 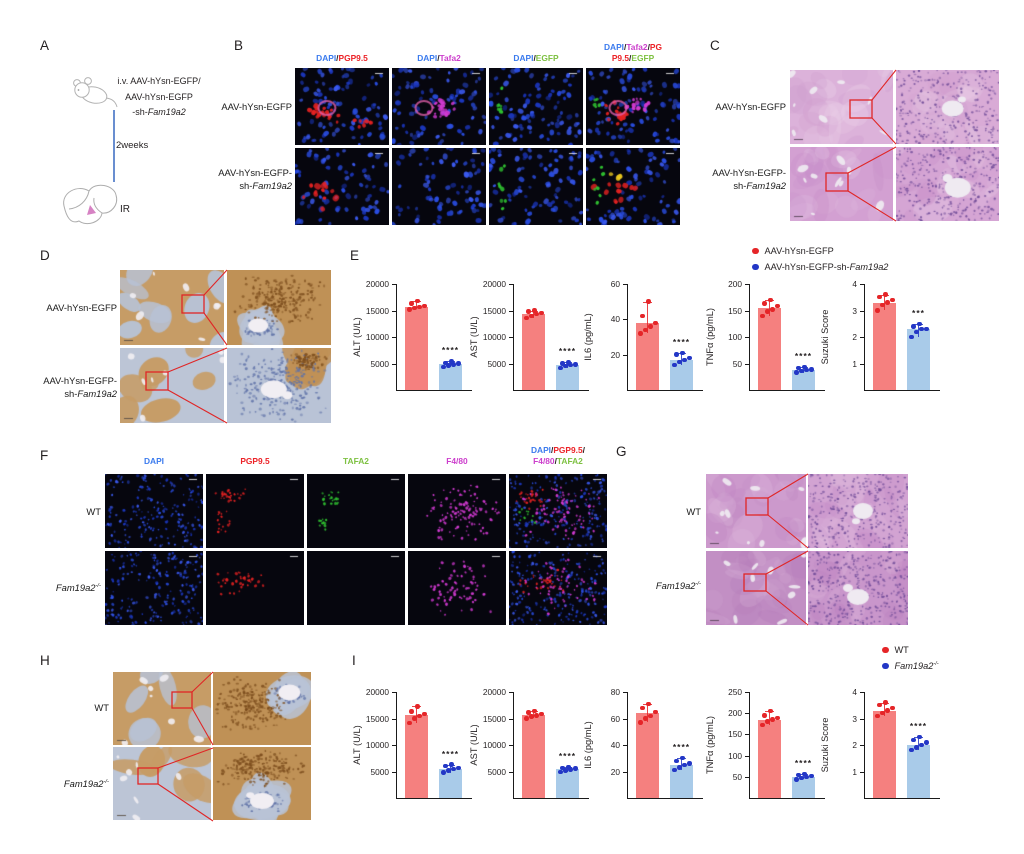 What do you see at coordinates (735, 713) in the screenshot?
I see `y-tick-label: 200` at bounding box center [735, 713].